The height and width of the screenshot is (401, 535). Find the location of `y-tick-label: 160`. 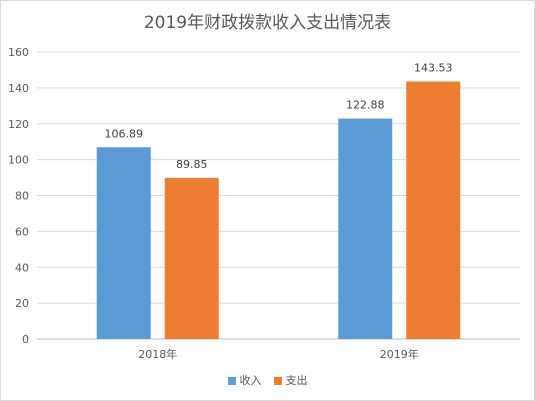

y-tick-label: 160 is located at coordinates (18, 52).